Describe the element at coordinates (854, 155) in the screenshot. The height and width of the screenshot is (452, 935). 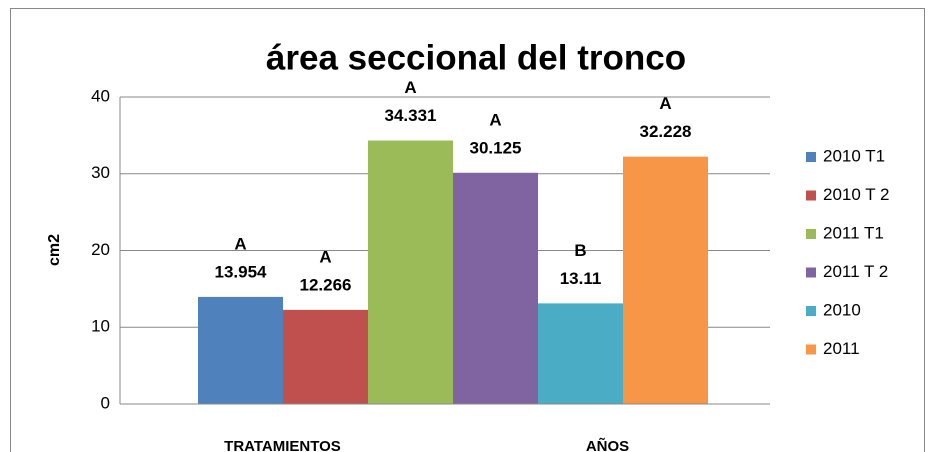
I see `legend-label: 2010 T1` at that location.